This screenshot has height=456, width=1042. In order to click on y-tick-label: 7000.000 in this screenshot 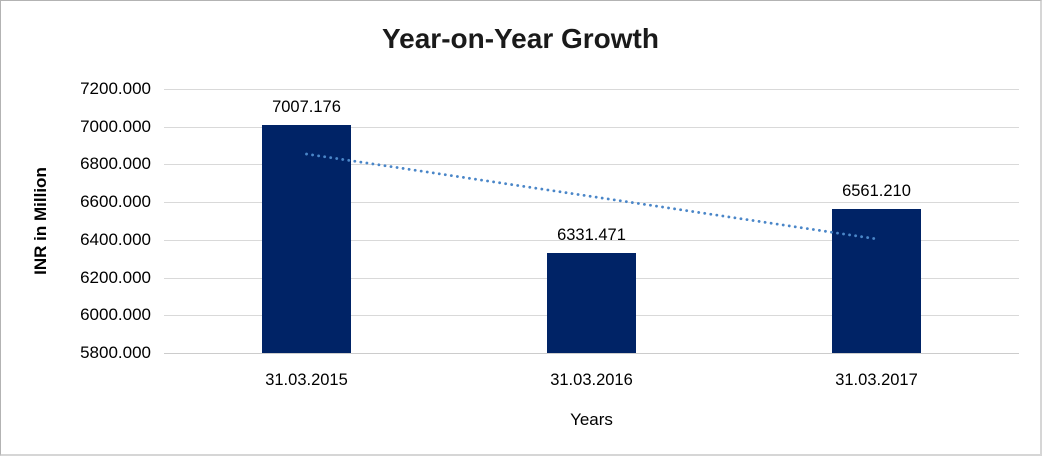, I will do `click(115, 126)`.